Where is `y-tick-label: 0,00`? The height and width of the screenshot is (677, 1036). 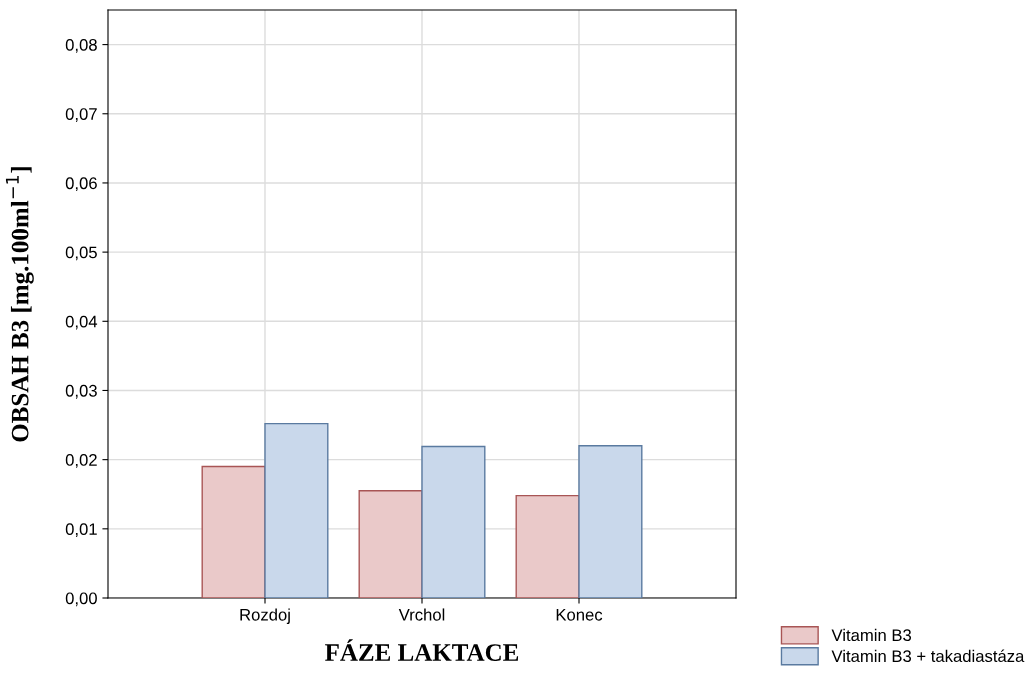 y-tick-label: 0,00 is located at coordinates (81, 599).